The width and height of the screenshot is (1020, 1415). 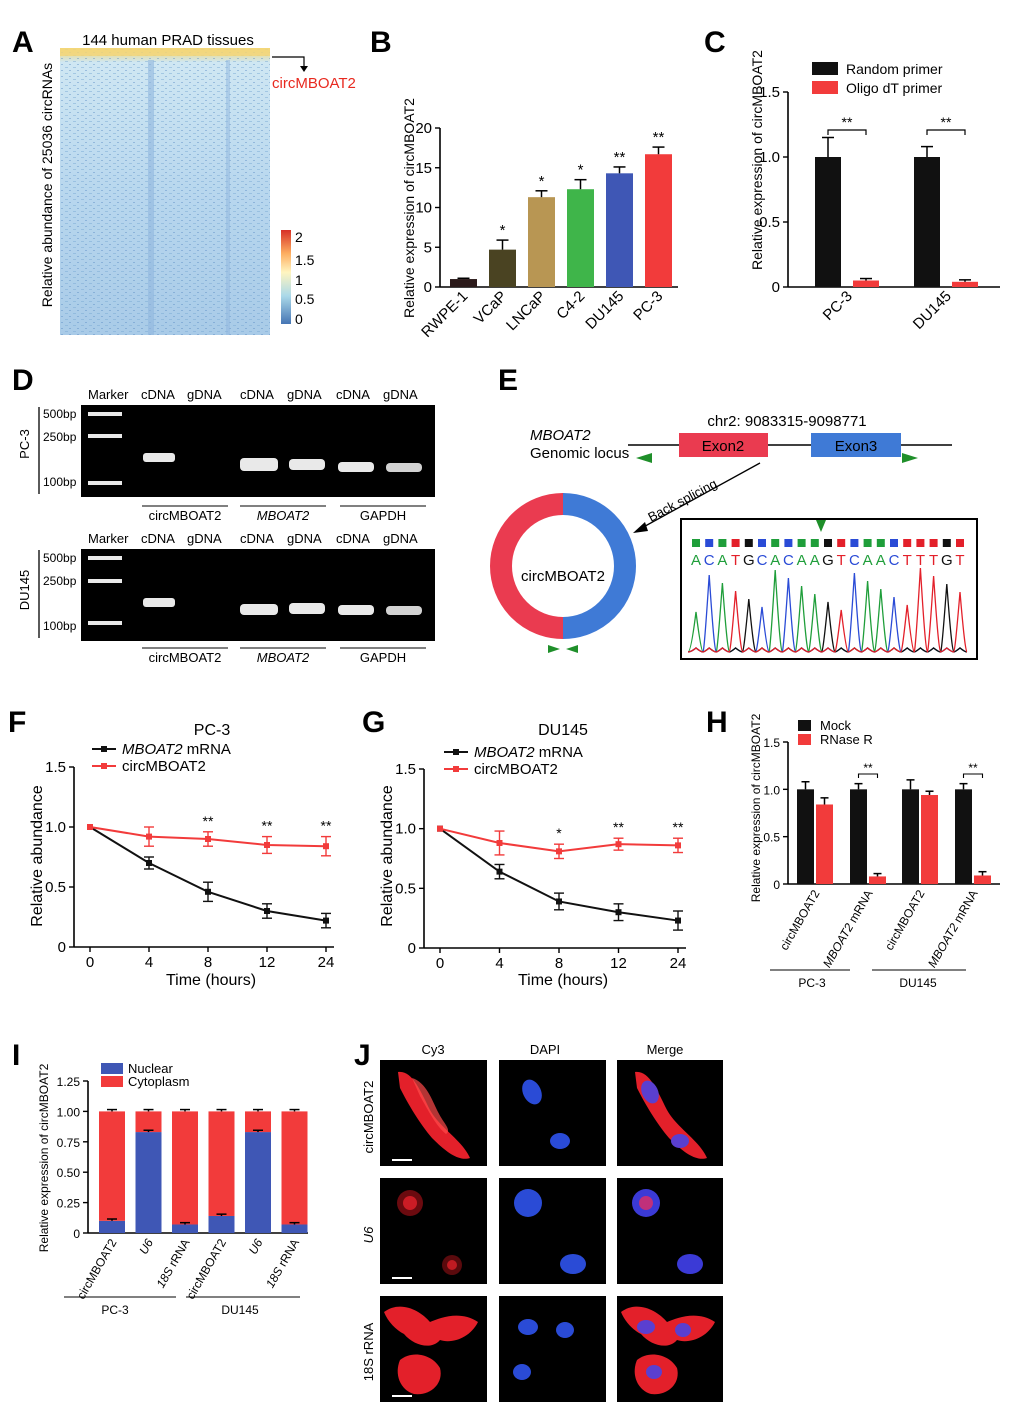 I want to click on i-ylabel: Relative expression of circMBOAT2, so click(x=44, y=1157).